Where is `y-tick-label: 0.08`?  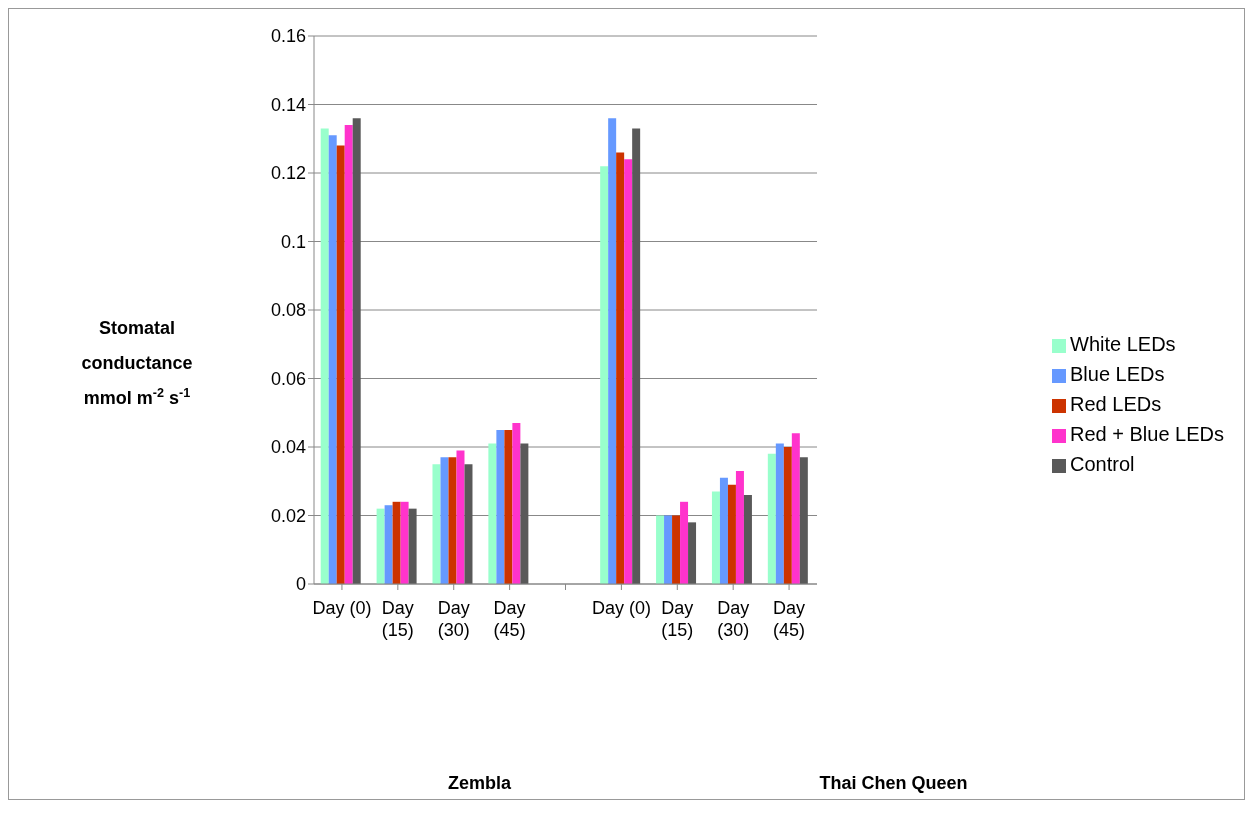
y-tick-label: 0.08 is located at coordinates (288, 310).